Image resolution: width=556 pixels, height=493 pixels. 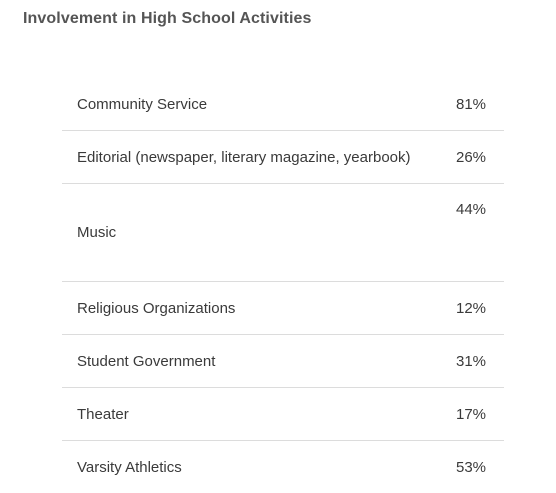 I want to click on activity-percent: 12%, so click(x=480, y=308).